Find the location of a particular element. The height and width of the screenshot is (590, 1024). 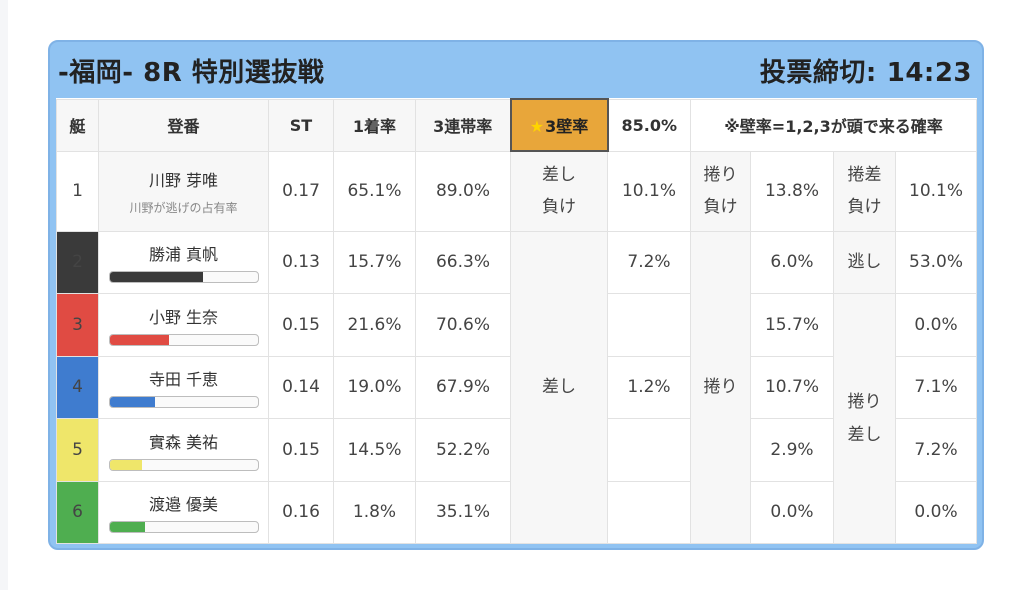

racer-cell: 勝浦 真帆 is located at coordinates (183, 262).